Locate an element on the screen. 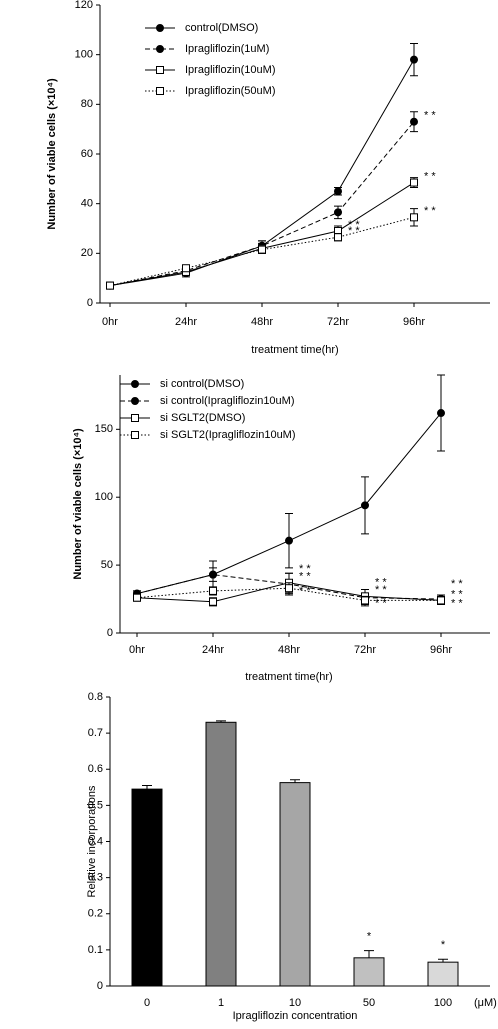  y-tick-label: 50 is located at coordinates (107, 565).